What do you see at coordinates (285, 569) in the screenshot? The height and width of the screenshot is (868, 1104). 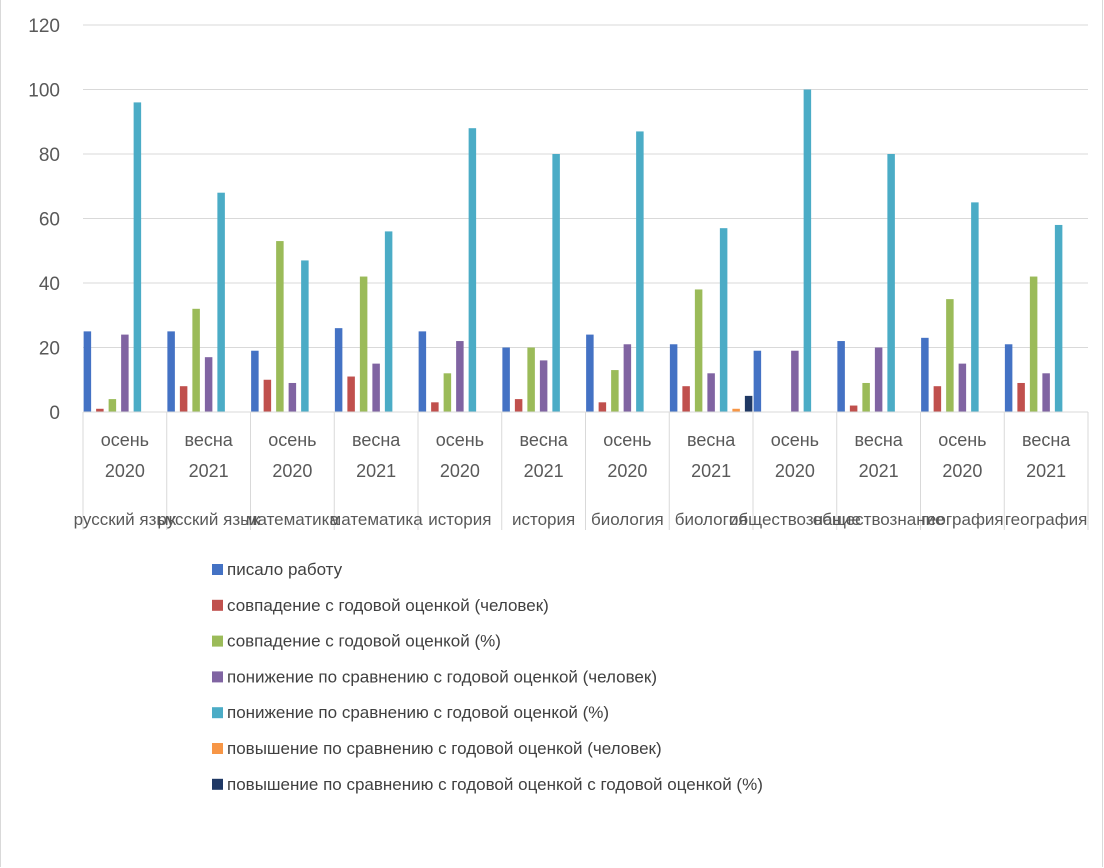 I see `legend-label: писало работу` at bounding box center [285, 569].